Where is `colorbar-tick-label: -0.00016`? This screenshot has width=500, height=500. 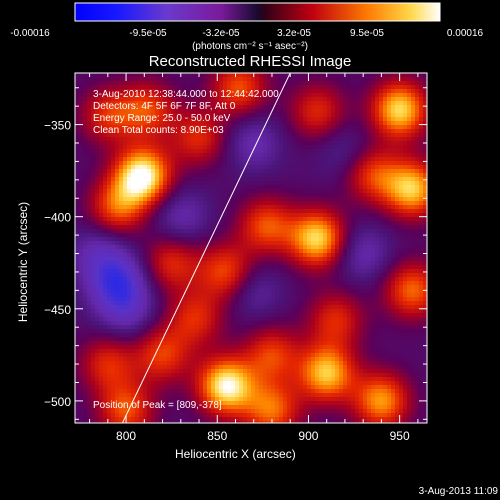 colorbar-tick-label: -0.00016 is located at coordinates (30, 33).